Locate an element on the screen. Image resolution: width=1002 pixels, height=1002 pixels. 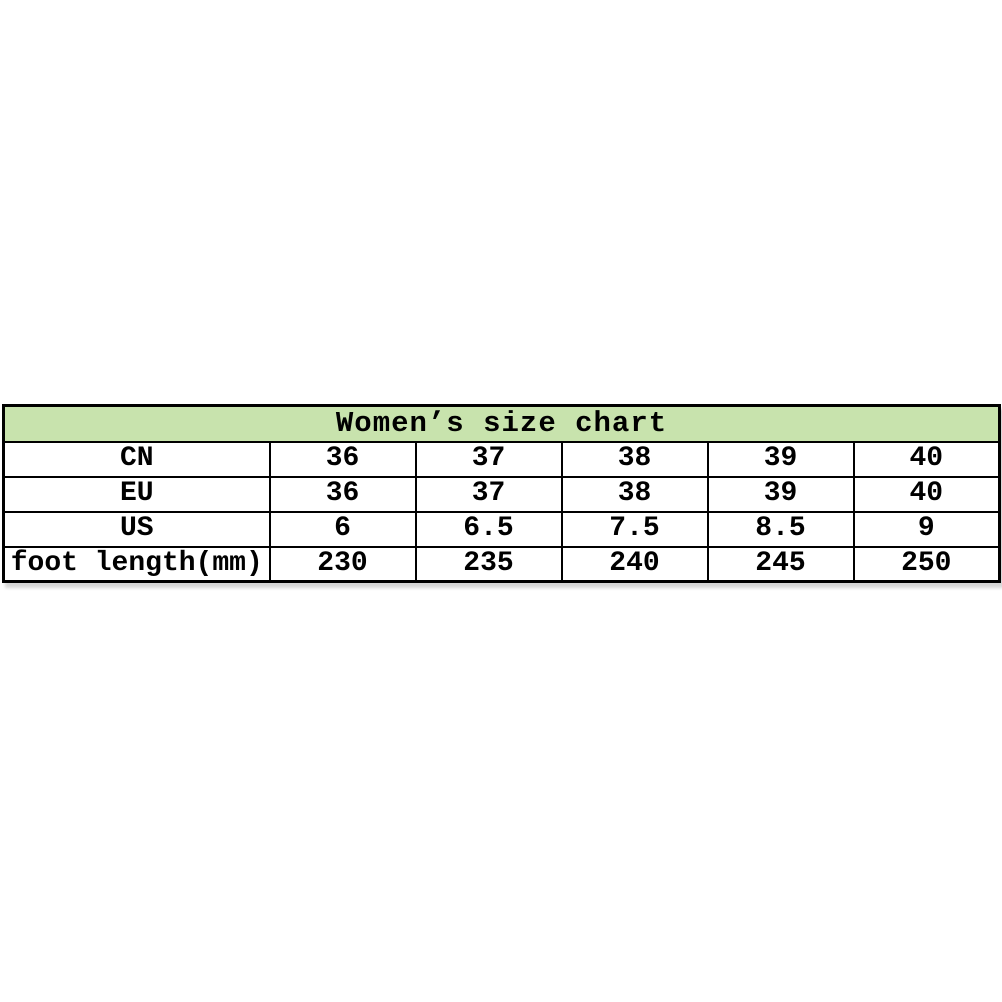
row-label-foot-length: foot length(mm) is located at coordinates (136, 564).